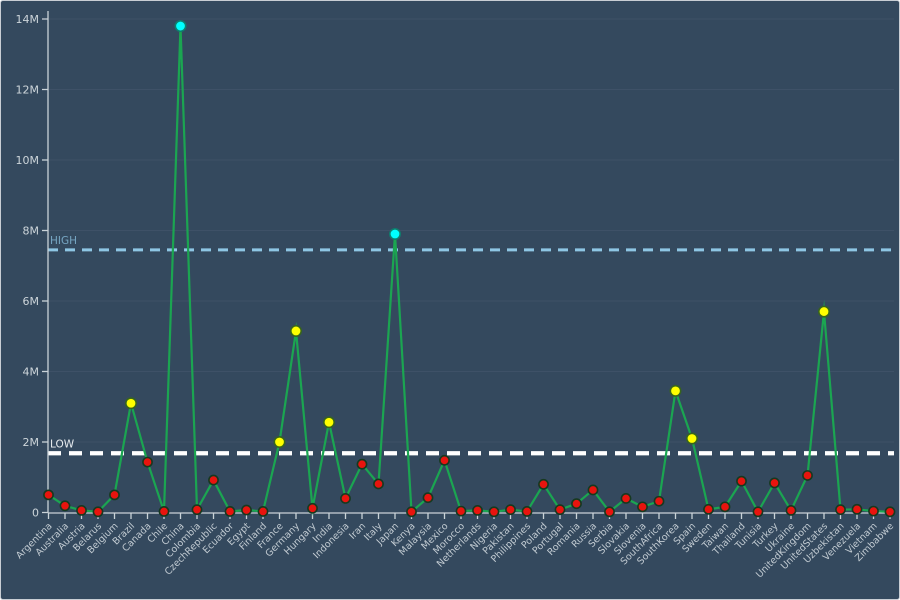 Image resolution: width=900 pixels, height=600 pixels. Describe the element at coordinates (31, 230) in the screenshot. I see `y-tick-label: 8M` at that location.